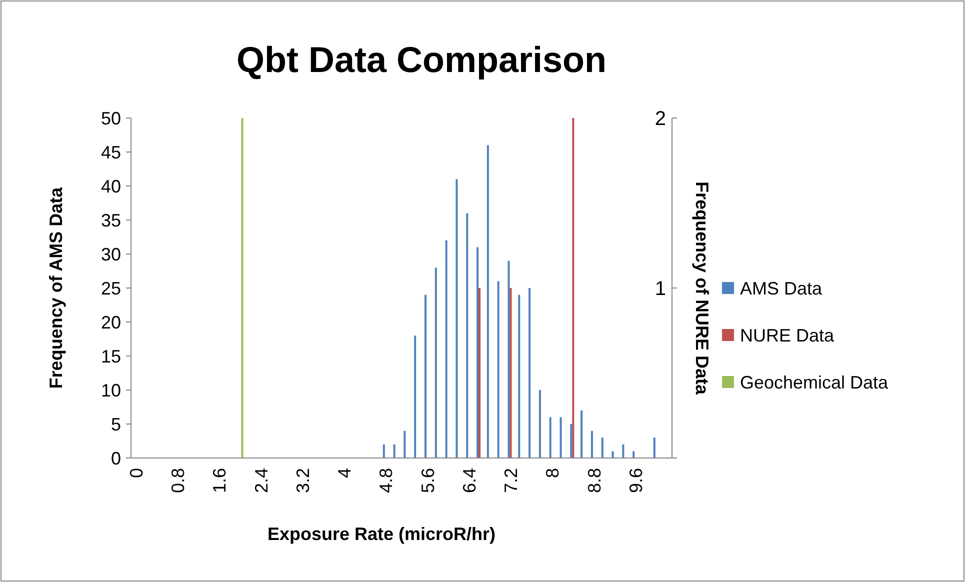  I want to click on y-tick-label: 45, so click(110, 152).